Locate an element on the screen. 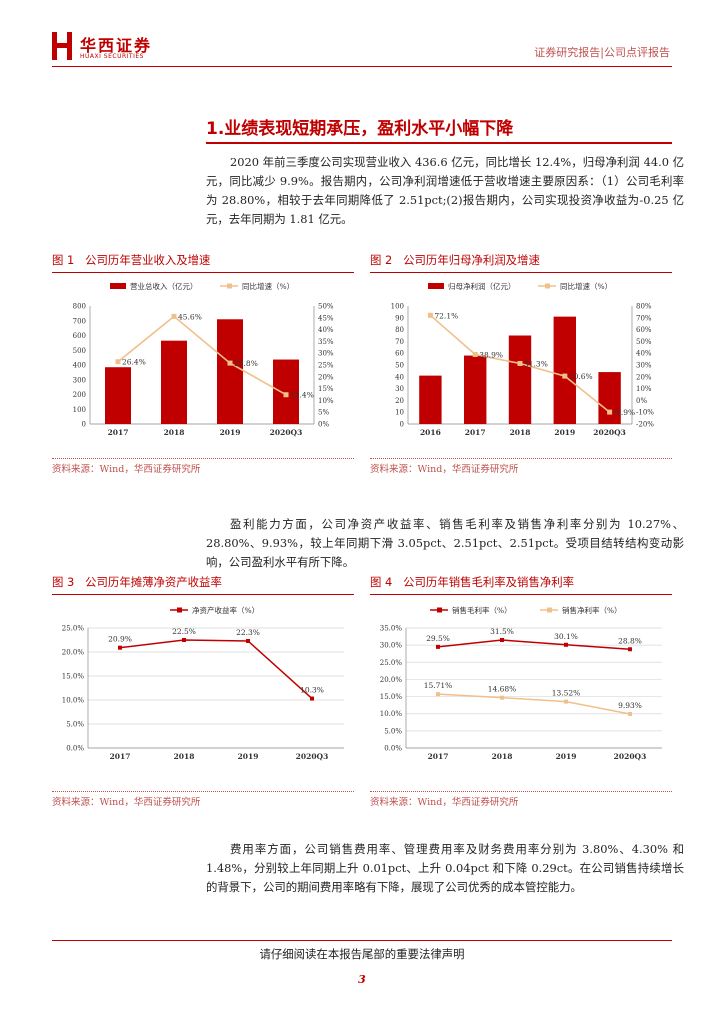  fig1-left-tick: 600 is located at coordinates (79, 336).